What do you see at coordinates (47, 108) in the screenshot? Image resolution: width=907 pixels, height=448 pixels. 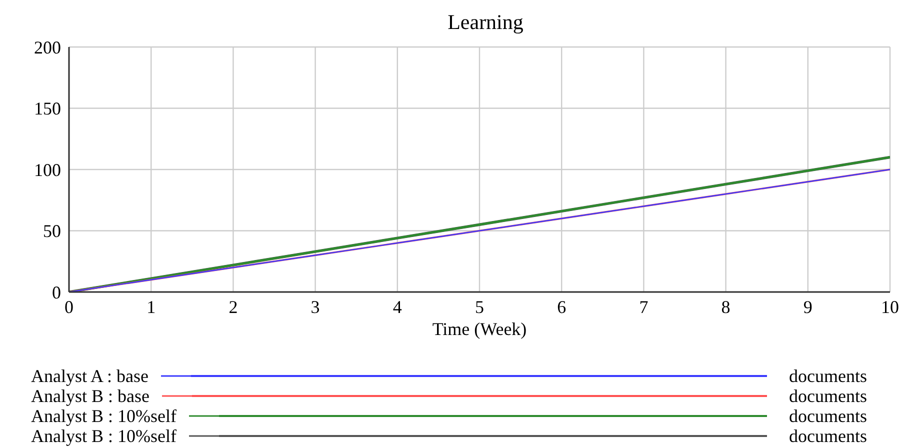 I see `y-tick-label: 150` at bounding box center [47, 108].